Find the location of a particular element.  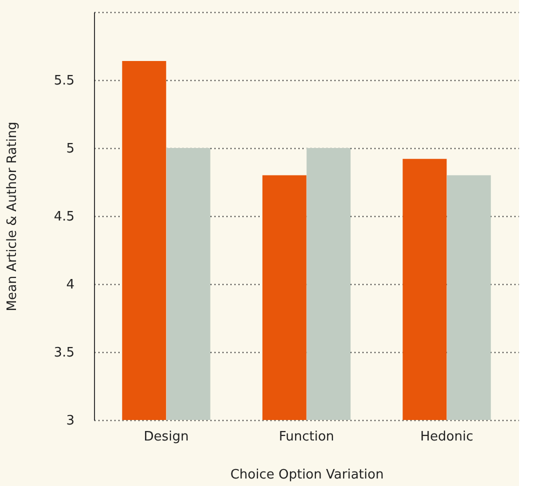

y-tick-label: 3 is located at coordinates (70, 421).